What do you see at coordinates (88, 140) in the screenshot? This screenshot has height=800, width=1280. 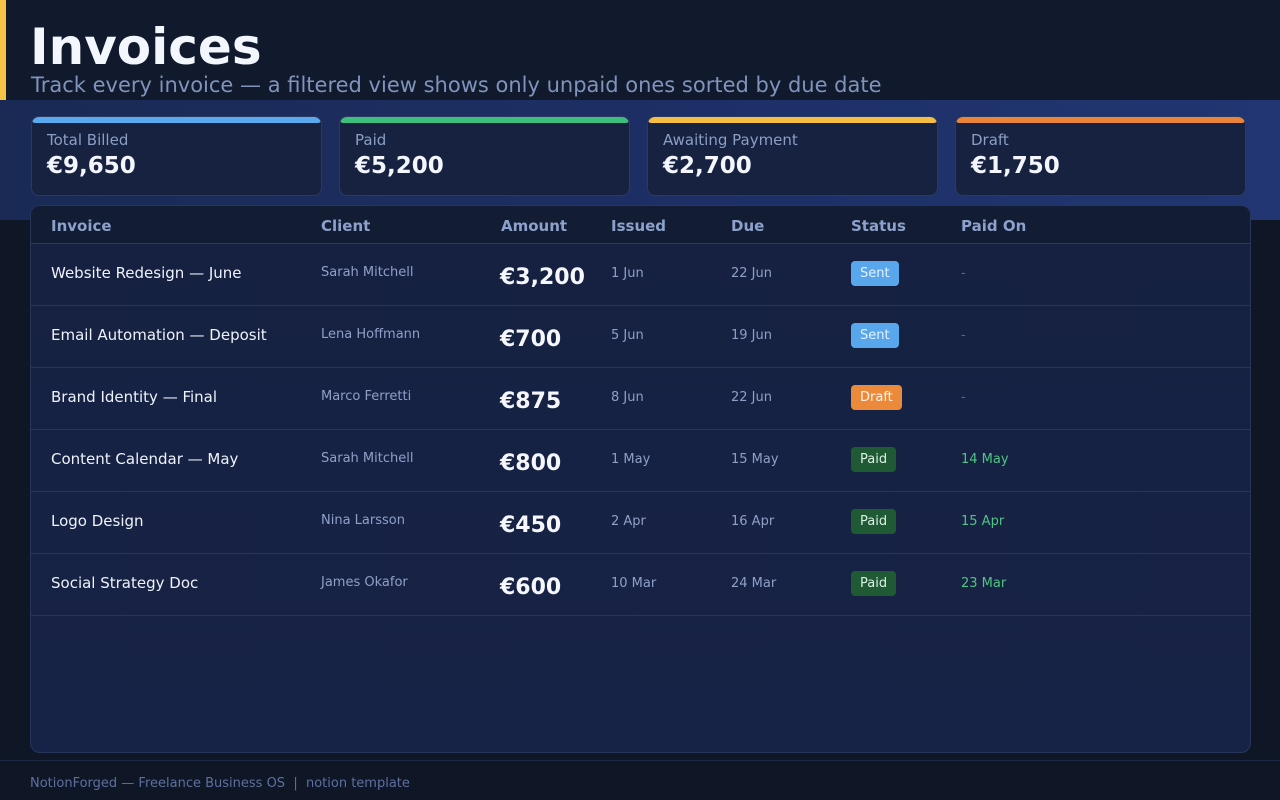 I see `stat-label: Total Billed` at bounding box center [88, 140].